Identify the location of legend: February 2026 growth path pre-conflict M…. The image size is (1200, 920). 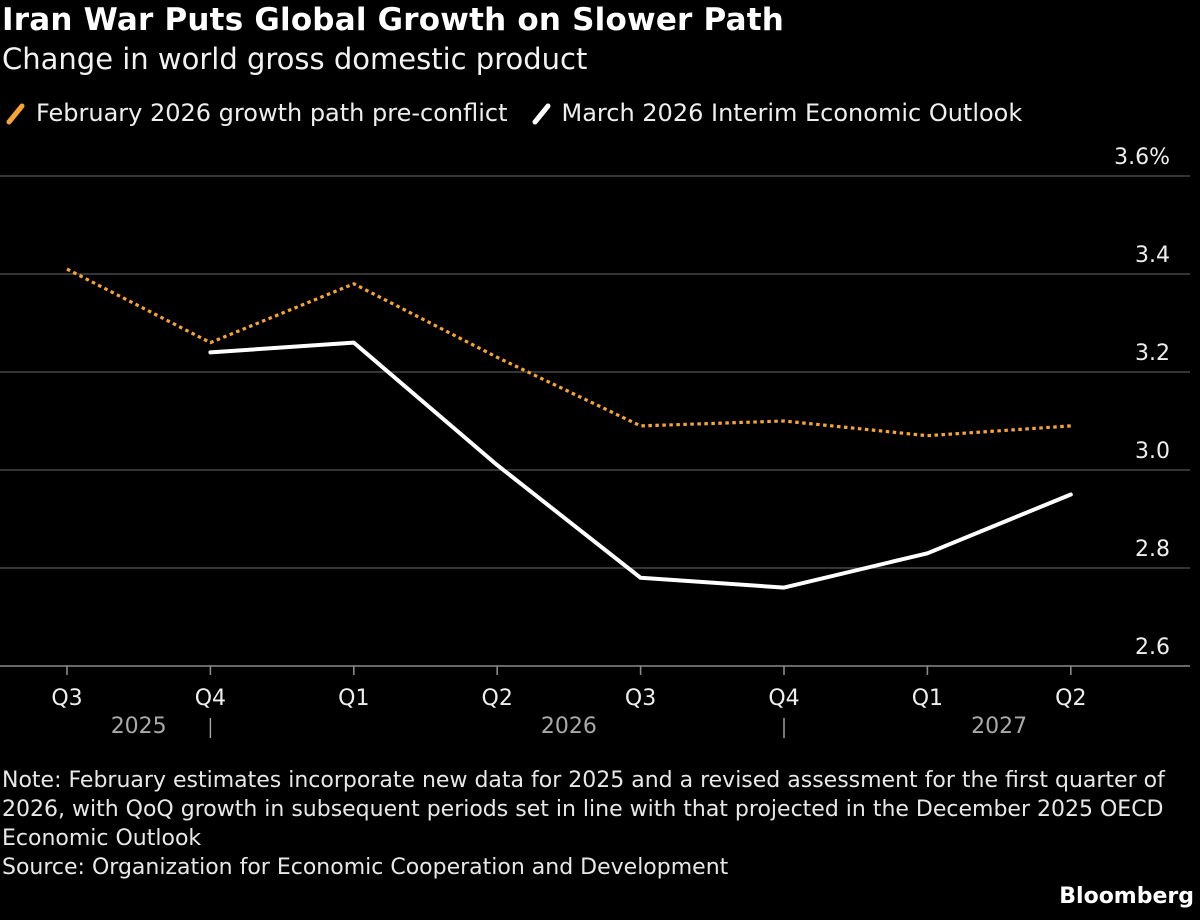
(526, 113).